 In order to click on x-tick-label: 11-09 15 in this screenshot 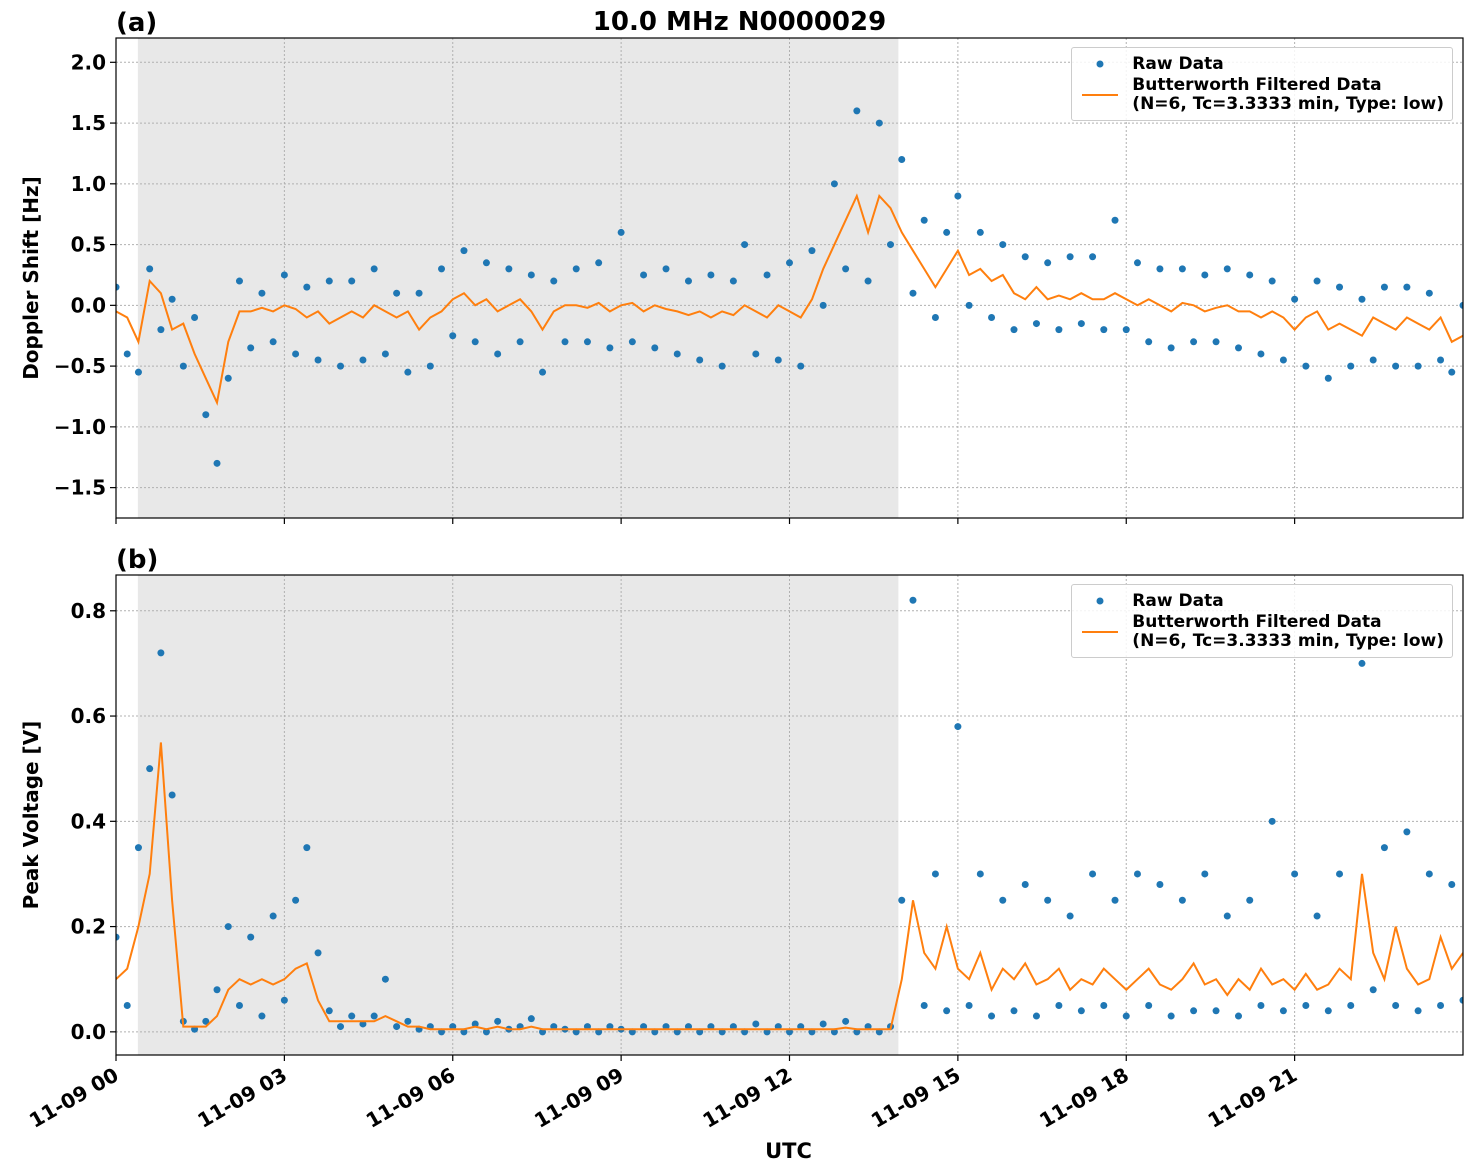, I will do `click(916, 1098)`.